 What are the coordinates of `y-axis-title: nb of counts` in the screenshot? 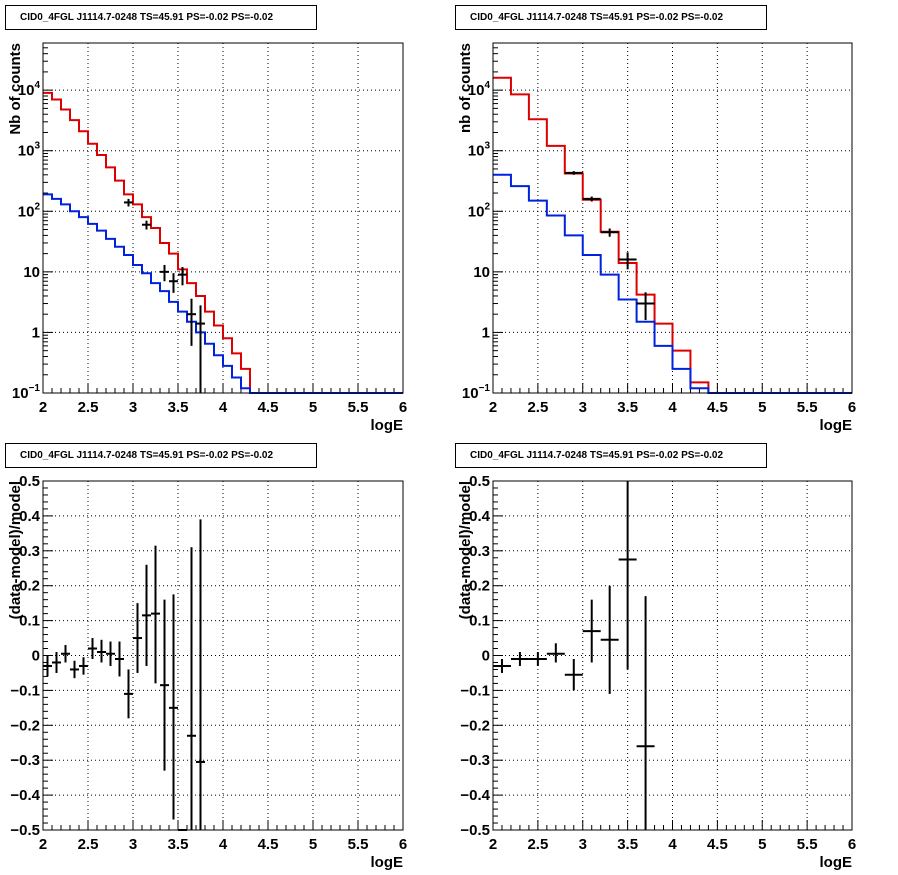 It's located at (465, 88).